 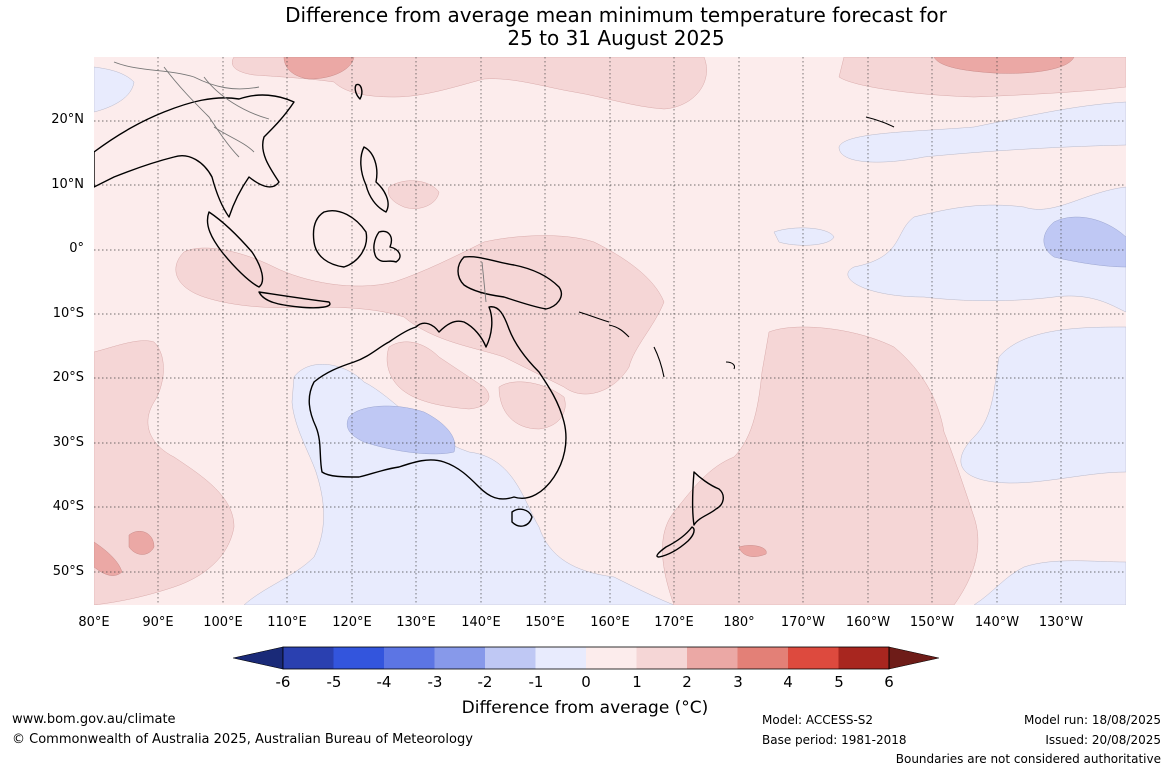 I want to click on lon-label-160w: 160°W, so click(x=868, y=622).